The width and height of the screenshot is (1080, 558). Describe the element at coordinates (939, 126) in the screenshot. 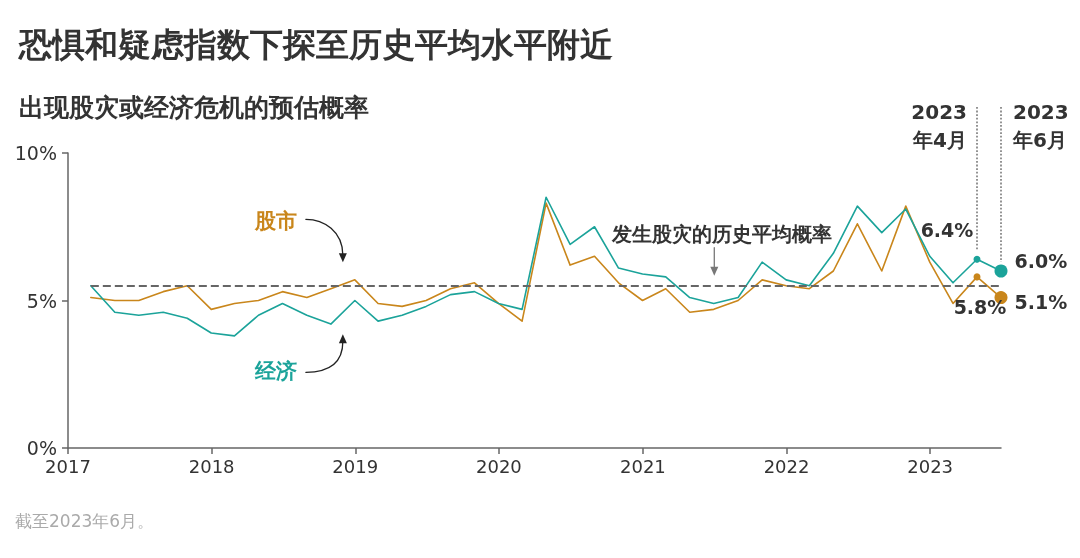

I see `ref-line-label: 2023年4月` at that location.